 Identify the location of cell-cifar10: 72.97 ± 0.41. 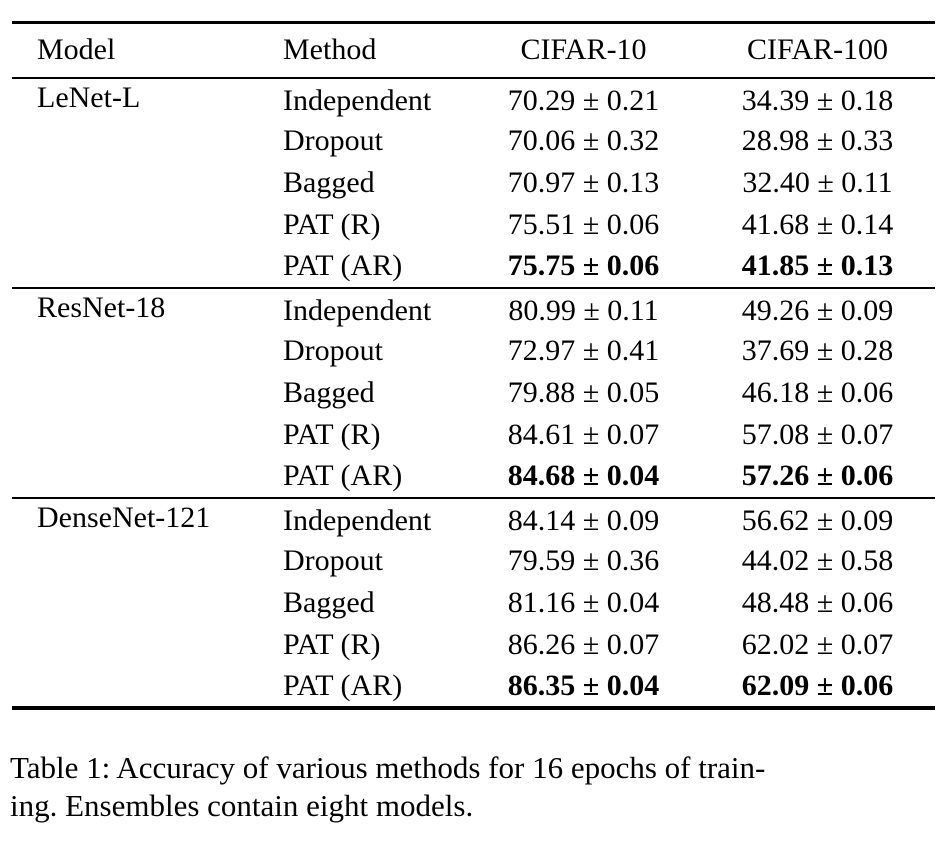
(583, 350).